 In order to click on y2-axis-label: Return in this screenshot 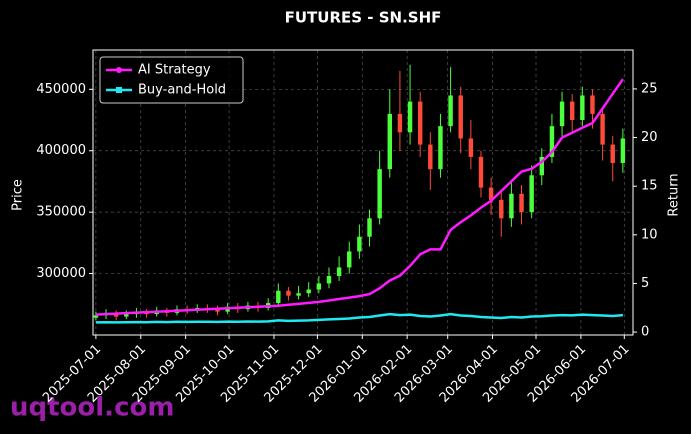, I will do `click(674, 194)`.